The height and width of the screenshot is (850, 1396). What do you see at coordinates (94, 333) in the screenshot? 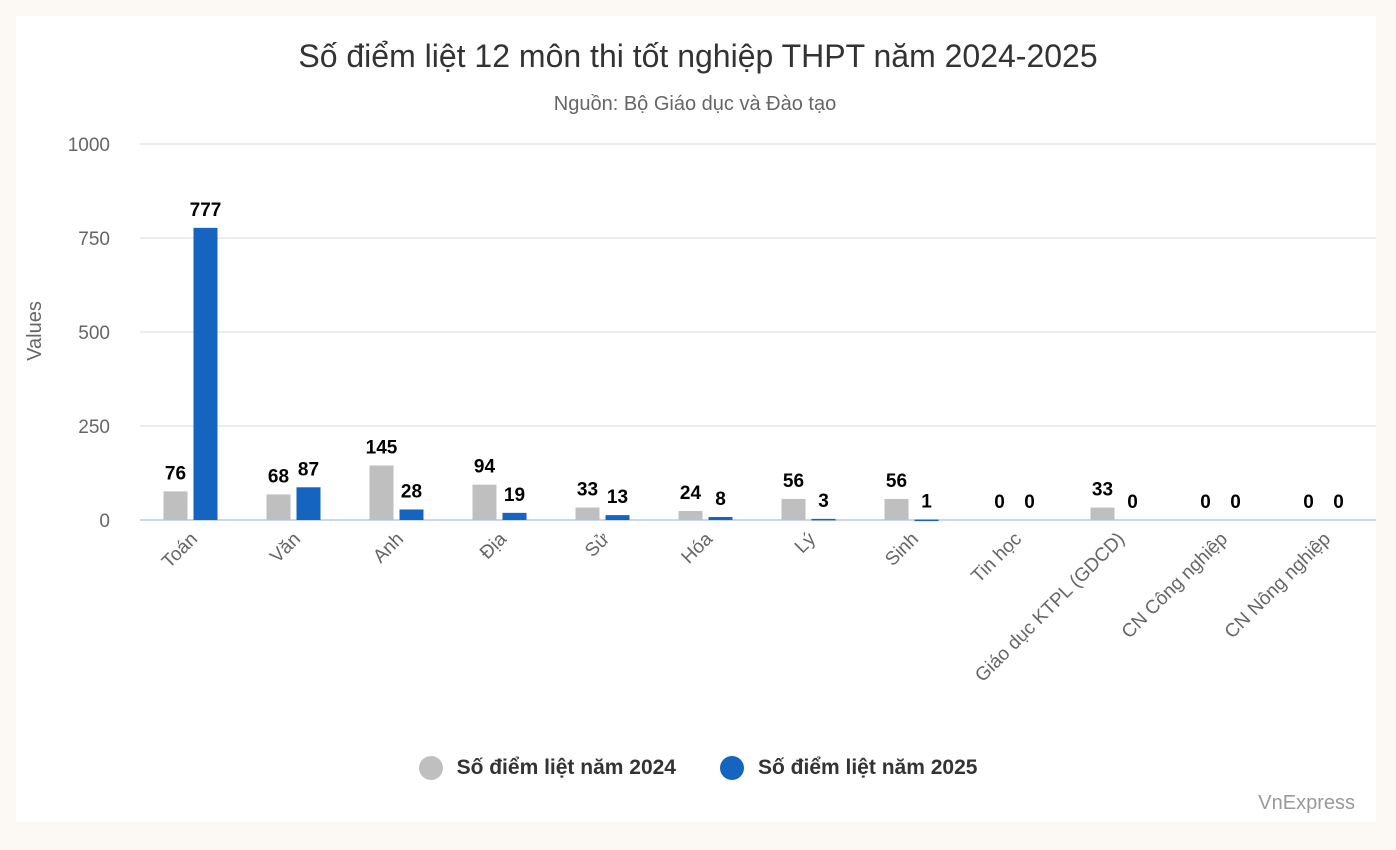
I see `y-tick-label: 500` at bounding box center [94, 333].